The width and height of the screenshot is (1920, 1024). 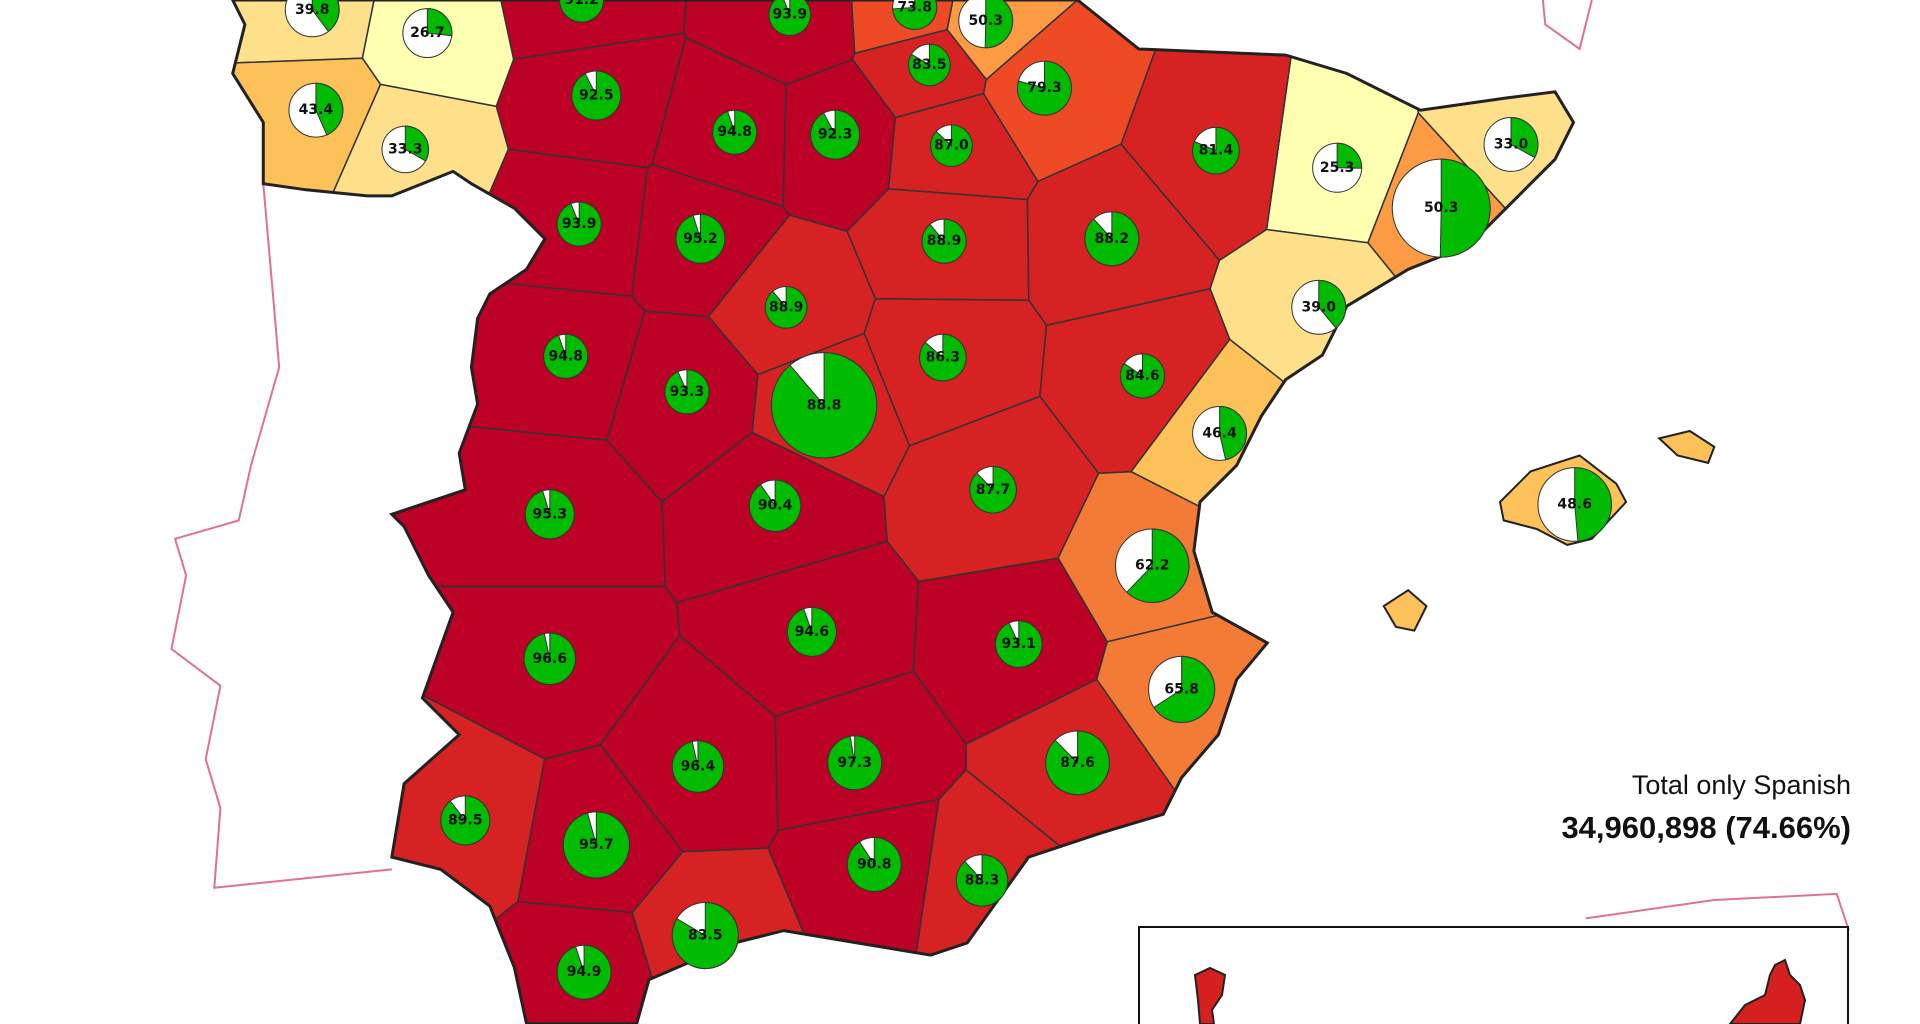 I want to click on pie-label: 96.4, so click(x=698, y=767).